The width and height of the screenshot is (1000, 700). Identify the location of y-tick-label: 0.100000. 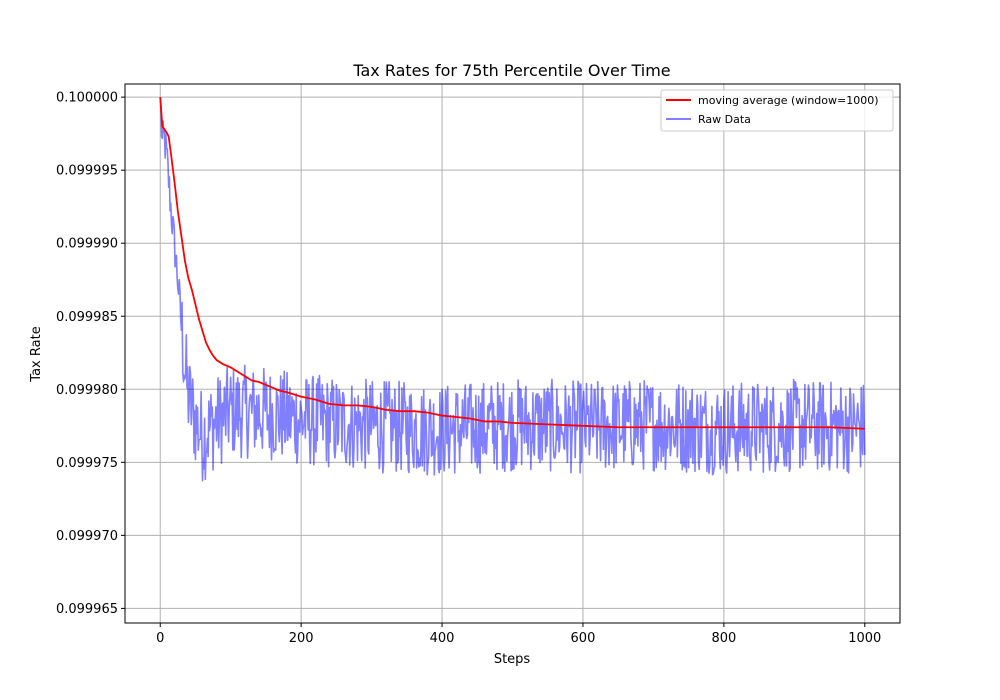
(87, 98).